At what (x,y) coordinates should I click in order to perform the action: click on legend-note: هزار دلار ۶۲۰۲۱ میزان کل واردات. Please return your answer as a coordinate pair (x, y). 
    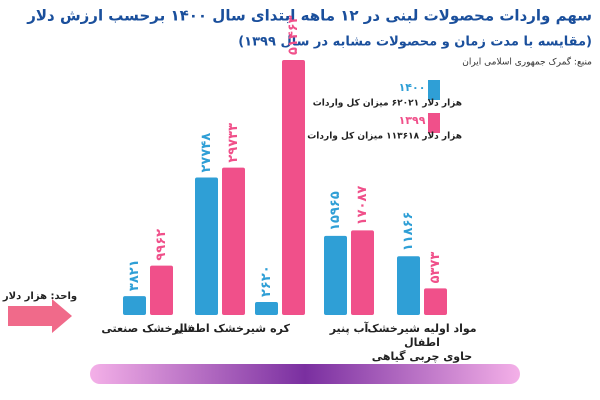
    Looking at the image, I should click on (387, 104).